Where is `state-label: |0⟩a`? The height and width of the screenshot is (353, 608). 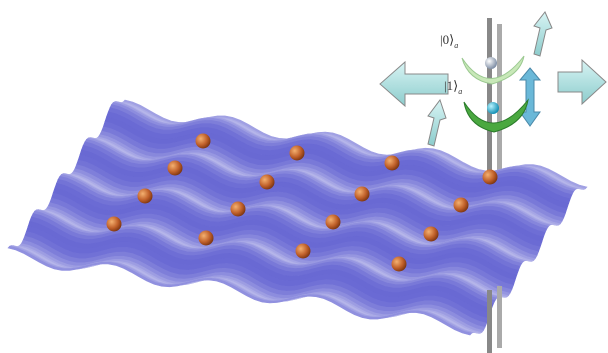
state-label: |0⟩a is located at coordinates (449, 41).